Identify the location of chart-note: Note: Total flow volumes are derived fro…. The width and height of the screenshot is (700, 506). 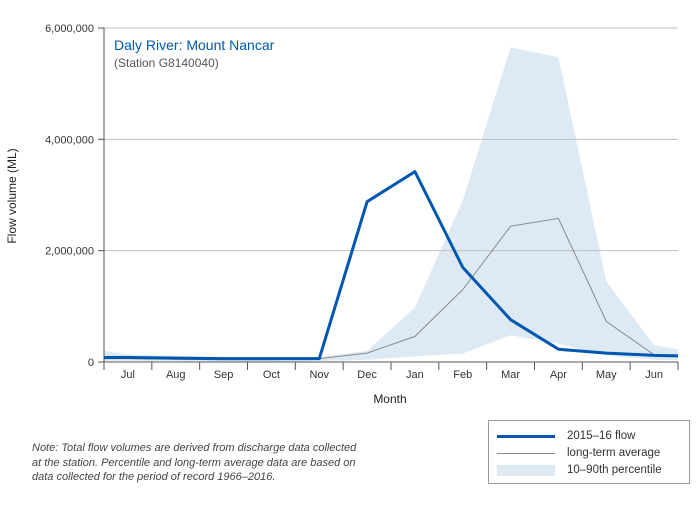
(222, 463).